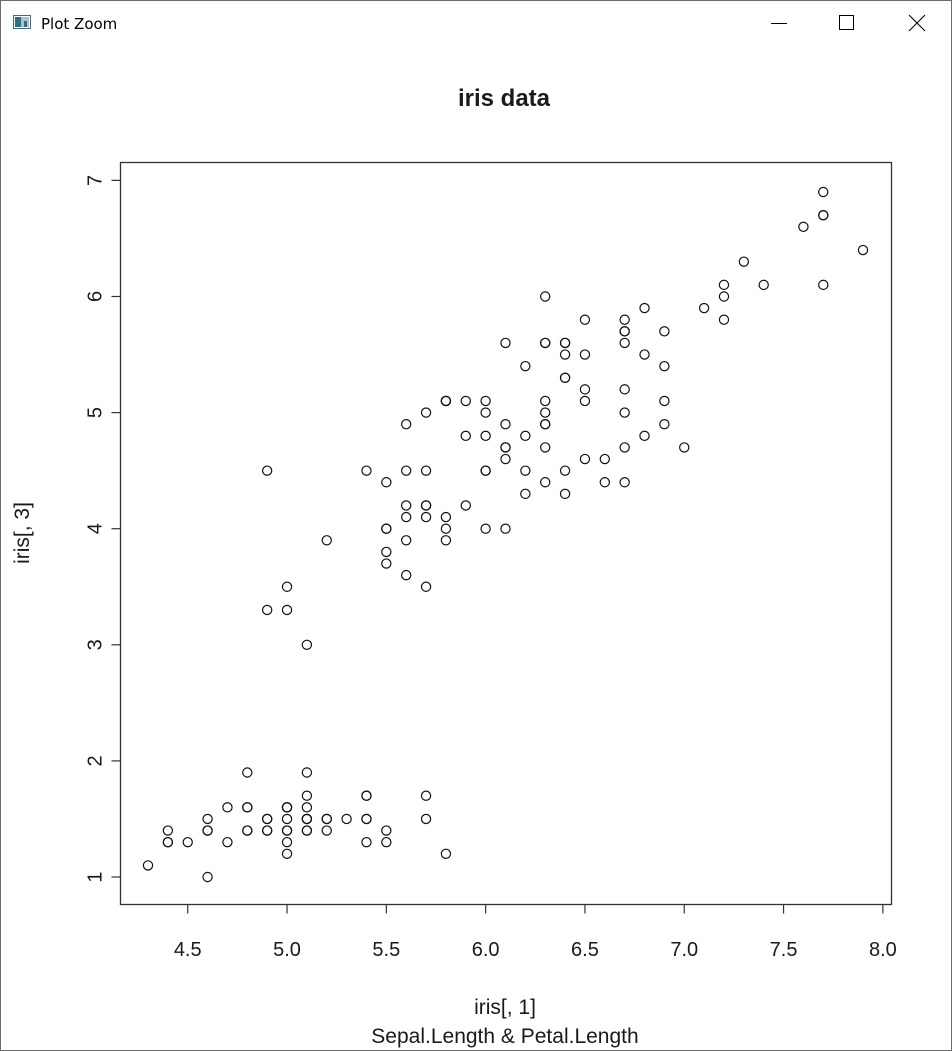 This screenshot has height=1051, width=952. I want to click on x-tick-label: 7.5, so click(784, 950).